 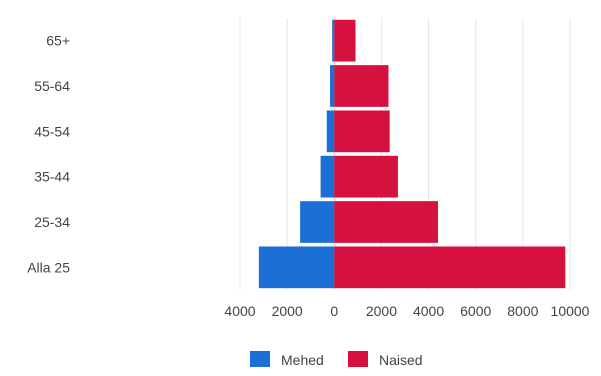 What do you see at coordinates (570, 311) in the screenshot?
I see `x-tick-label: 10000` at bounding box center [570, 311].